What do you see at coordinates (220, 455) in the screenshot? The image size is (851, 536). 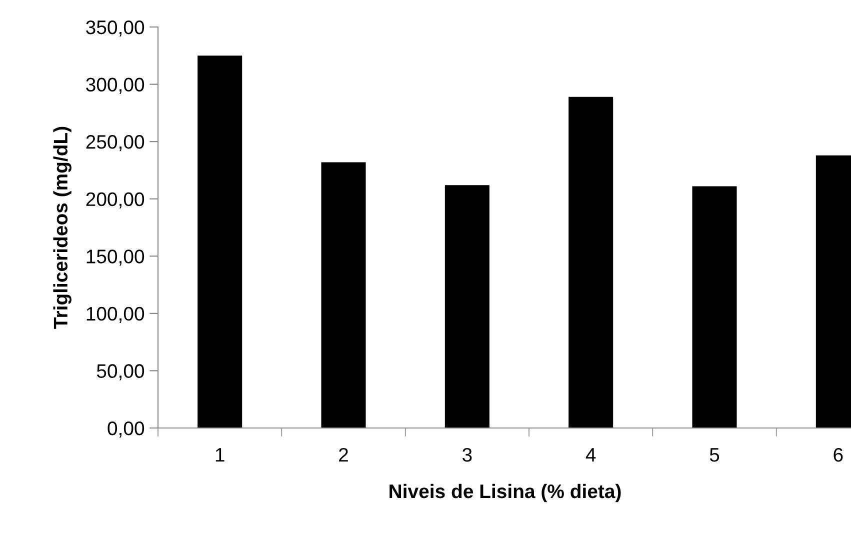 I see `x-tick-label: 1` at bounding box center [220, 455].